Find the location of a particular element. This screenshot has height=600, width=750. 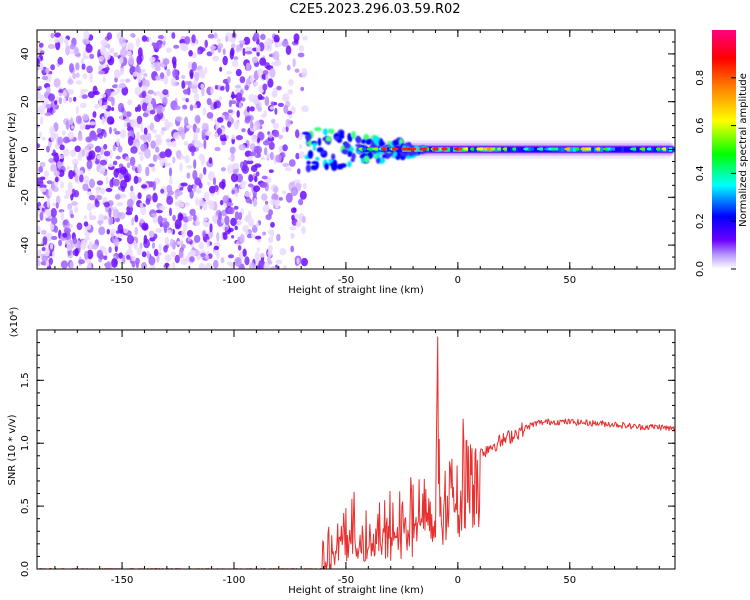

x-tick-label: -150 is located at coordinates (122, 280).